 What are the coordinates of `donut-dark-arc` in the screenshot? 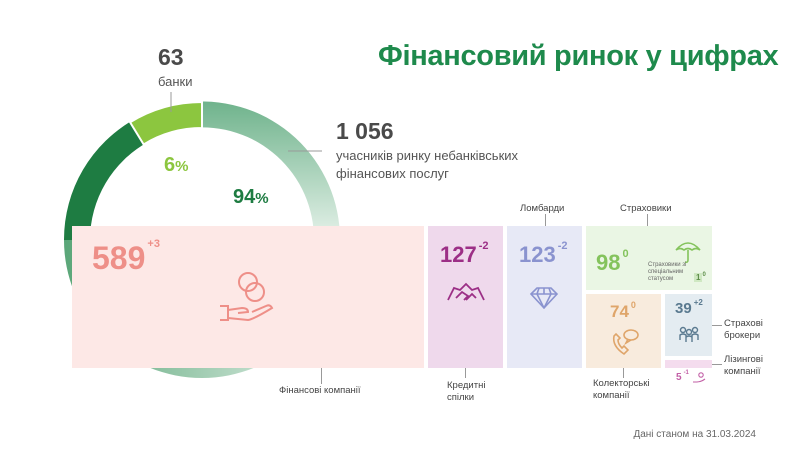 It's located at (105, 179).